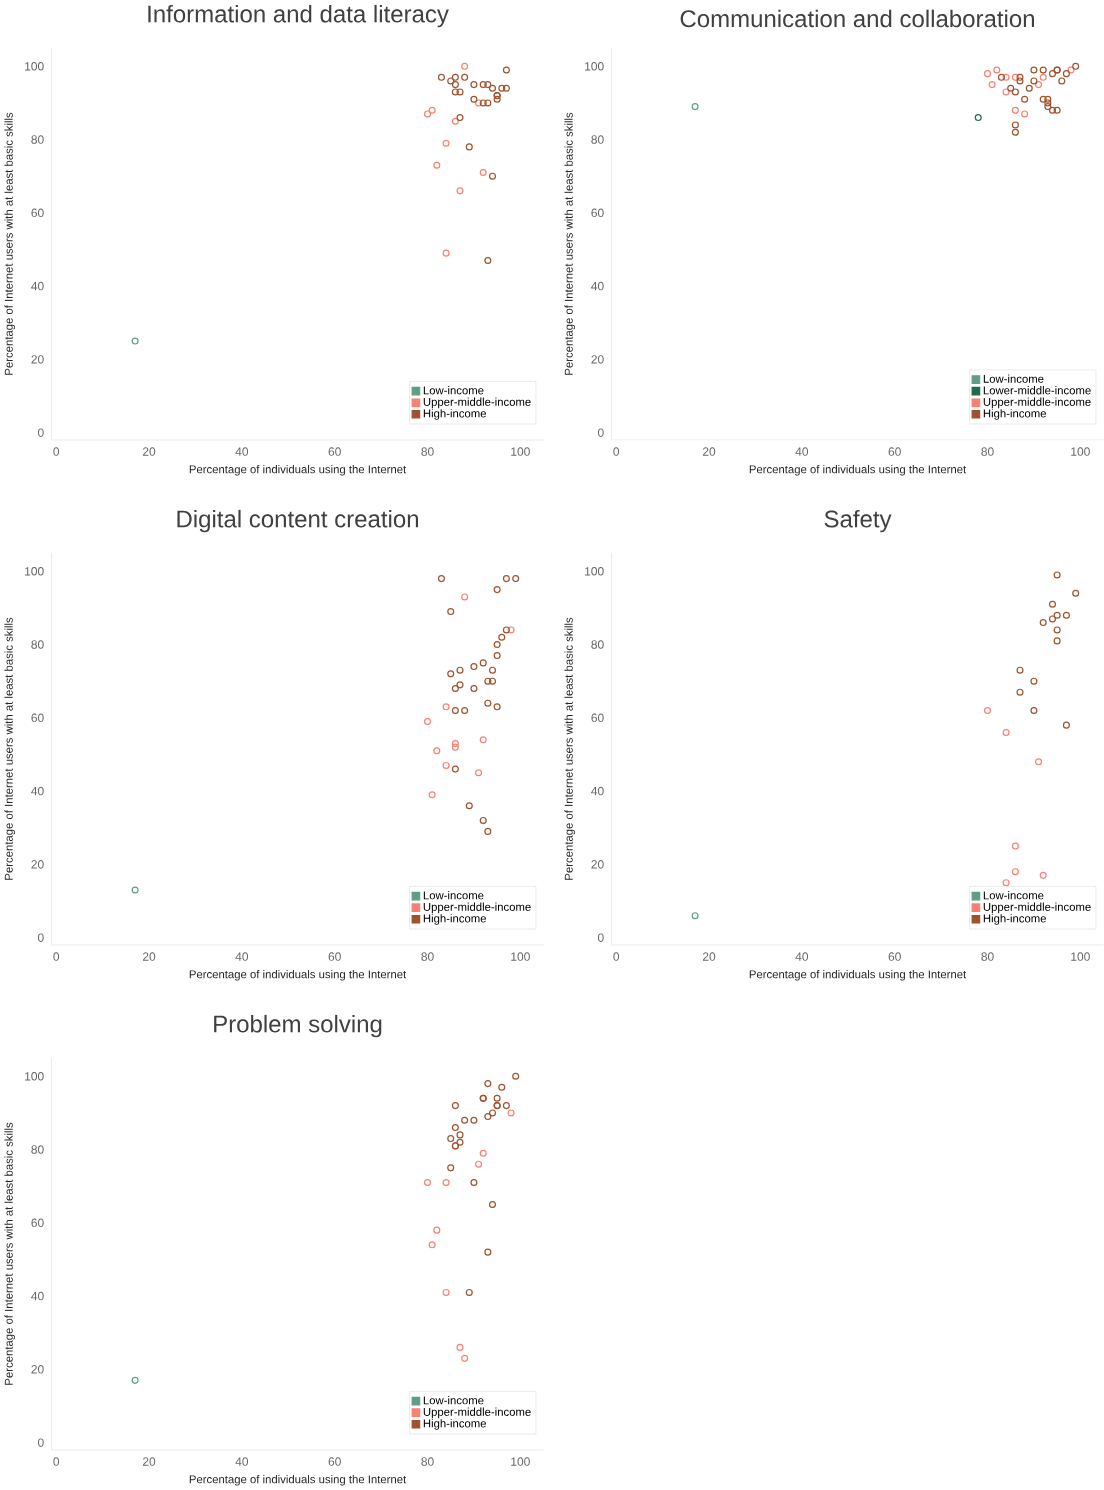 The width and height of the screenshot is (1104, 1490). I want to click on legend-label: Lower-middle-income, so click(1037, 390).